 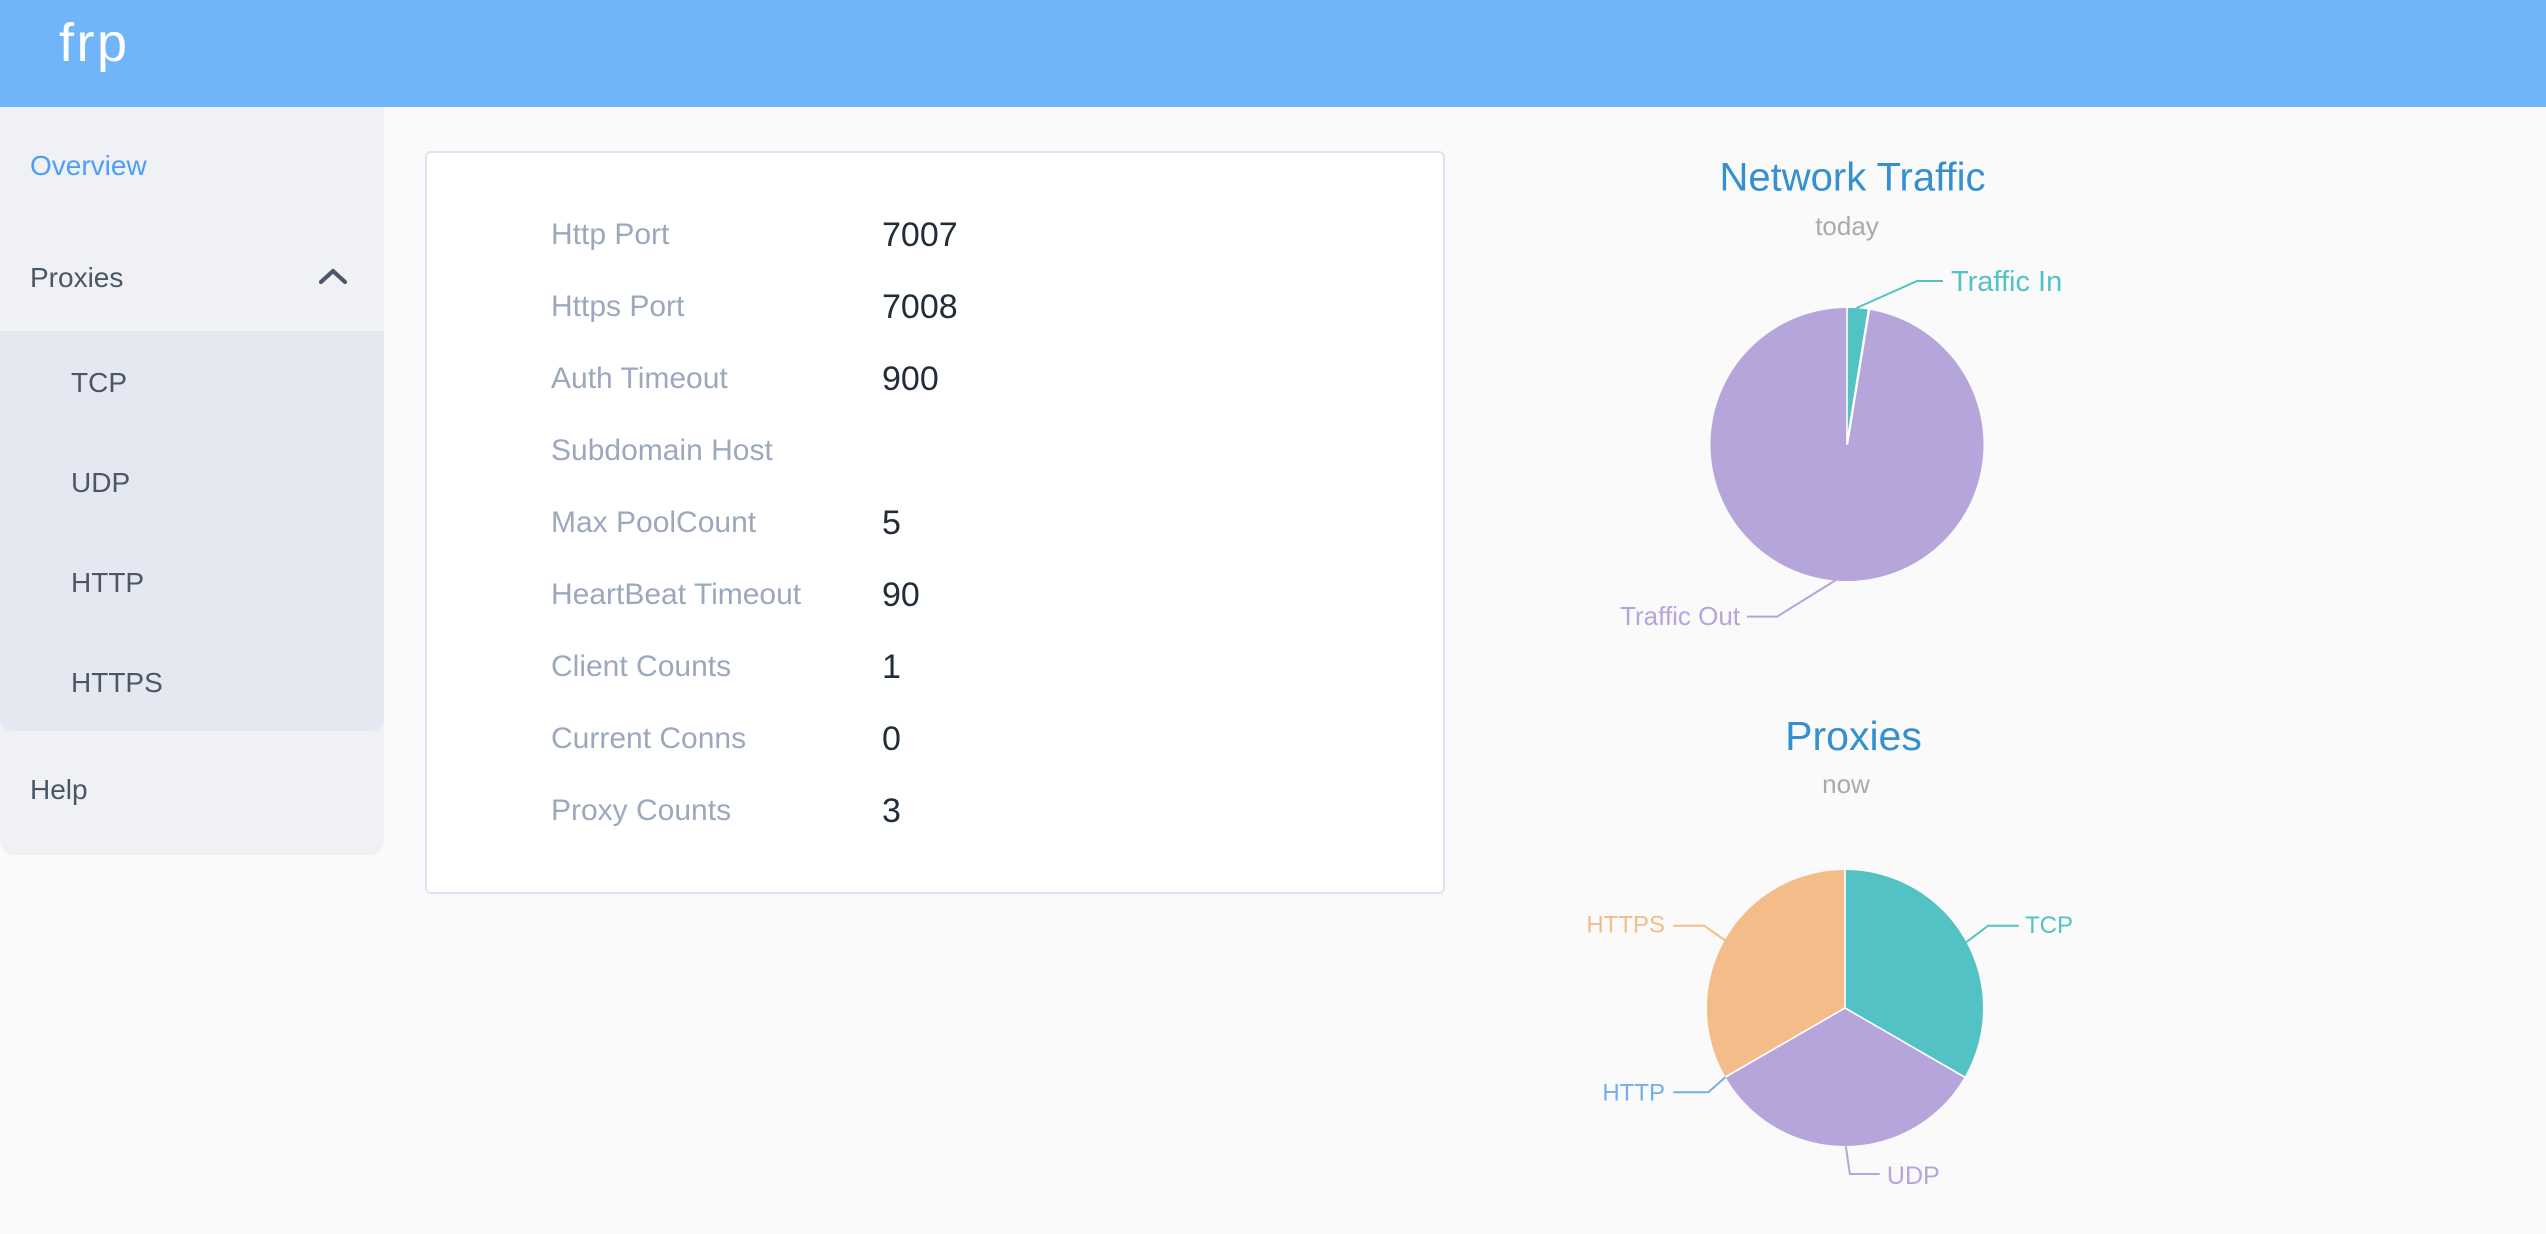 I want to click on svg-text: Proxies, so click(x=1853, y=736).